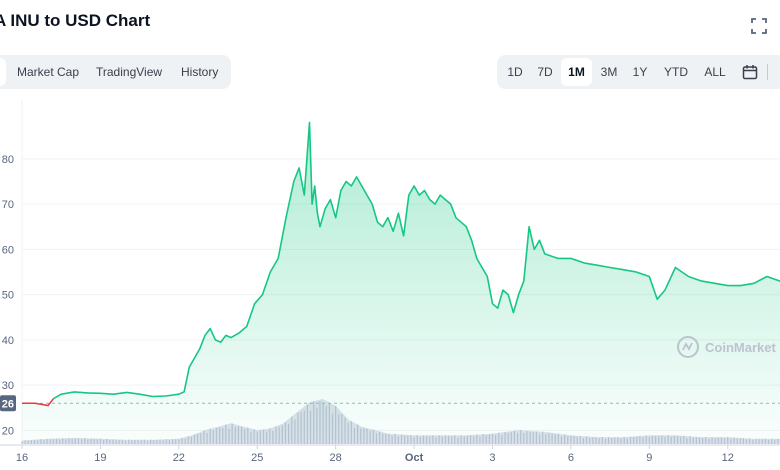 Image resolution: width=780 pixels, height=470 pixels. Describe the element at coordinates (48, 72) in the screenshot. I see `tab-market-cap: Market Cap` at that location.